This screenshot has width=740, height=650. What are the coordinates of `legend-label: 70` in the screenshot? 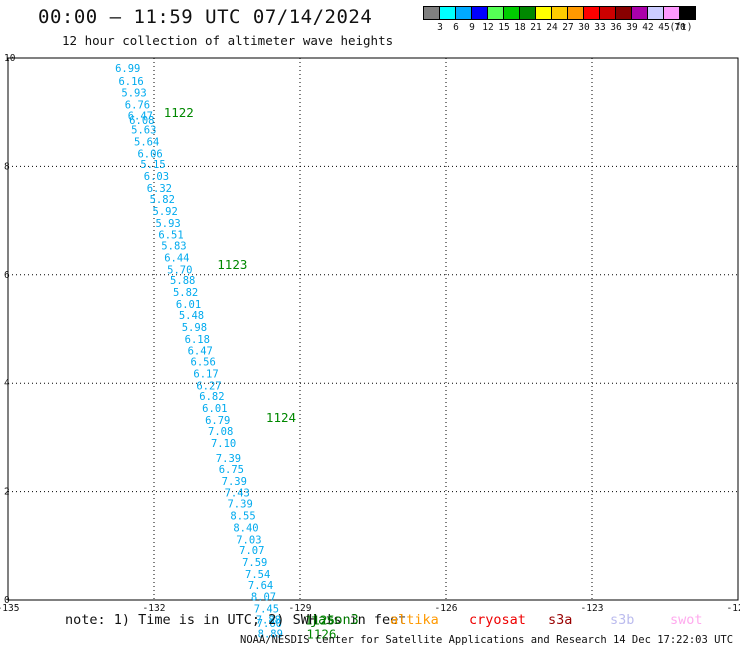 It's located at (680, 27).